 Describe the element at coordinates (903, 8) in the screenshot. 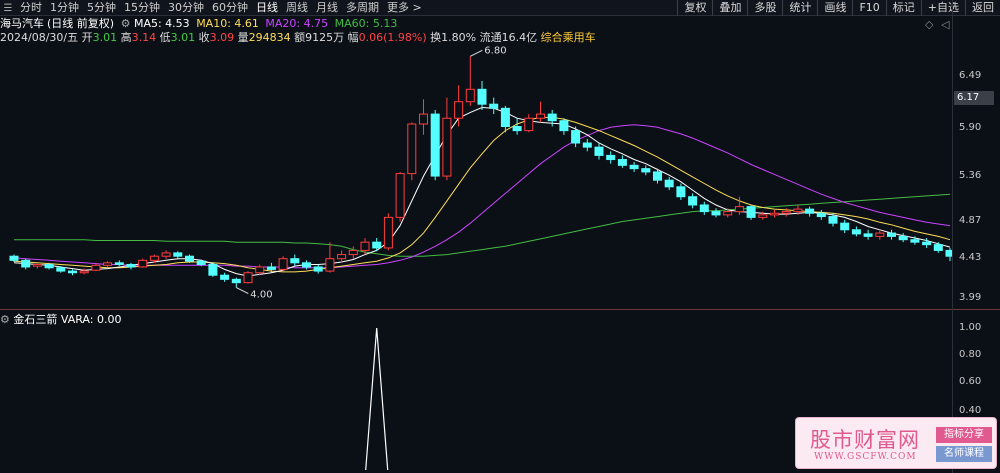

I see `tool-button-6: 标记` at that location.